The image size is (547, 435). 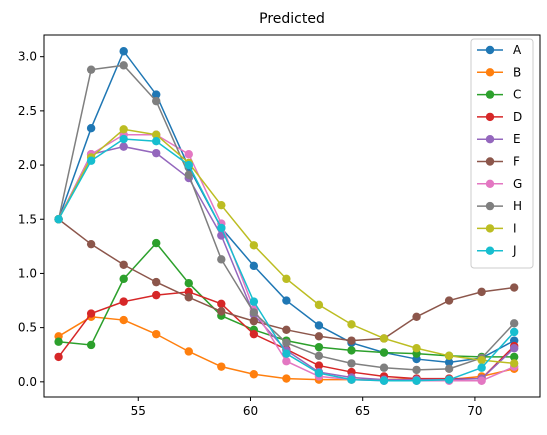 I want to click on y-tick-label: 2.5, so click(x=27, y=111).